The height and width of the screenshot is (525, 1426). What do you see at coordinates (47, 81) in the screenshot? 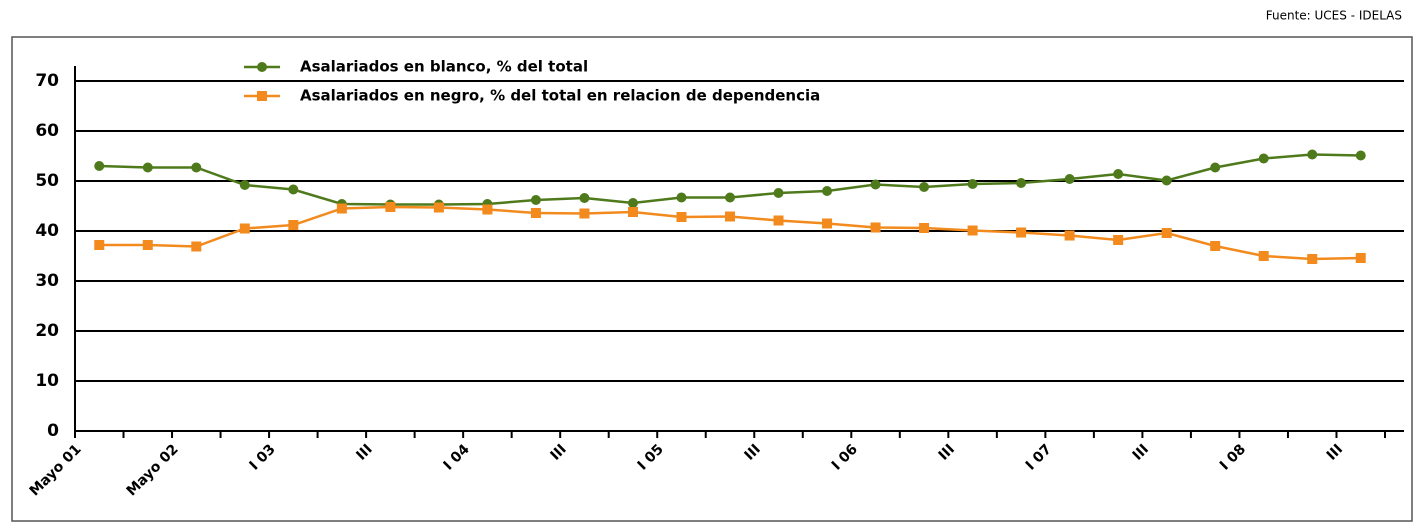
I see `y-tick-label: 70` at bounding box center [47, 81].